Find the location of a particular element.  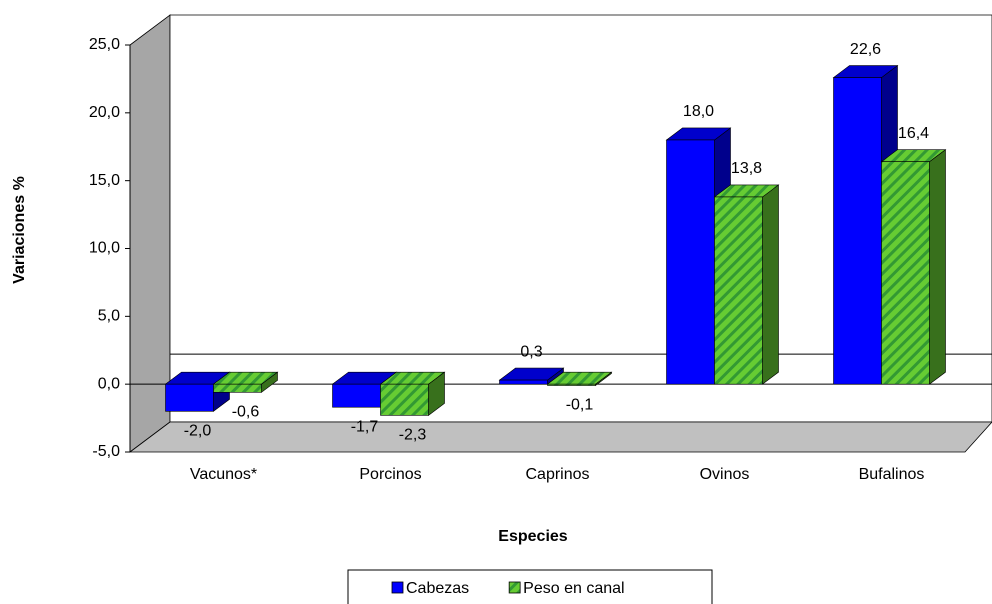

legend-box is located at coordinates (530, 586).